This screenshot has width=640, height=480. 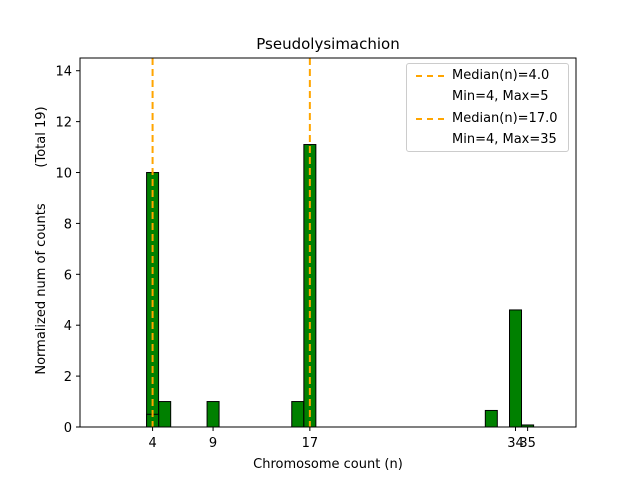 I want to click on x-axis-label: Chromosome count (n), so click(x=328, y=464).